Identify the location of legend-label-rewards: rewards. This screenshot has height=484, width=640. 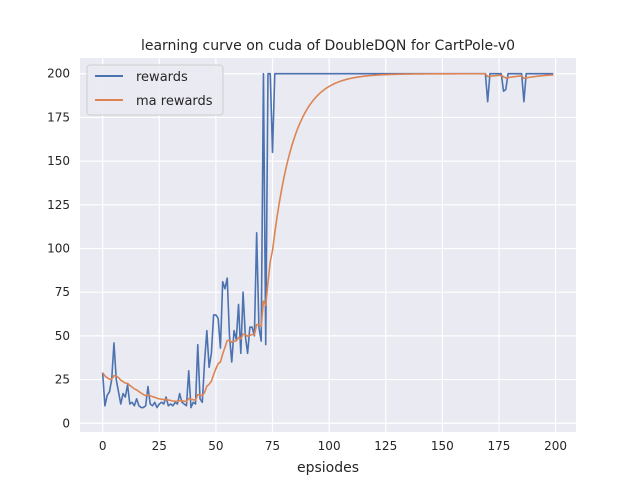
(162, 77).